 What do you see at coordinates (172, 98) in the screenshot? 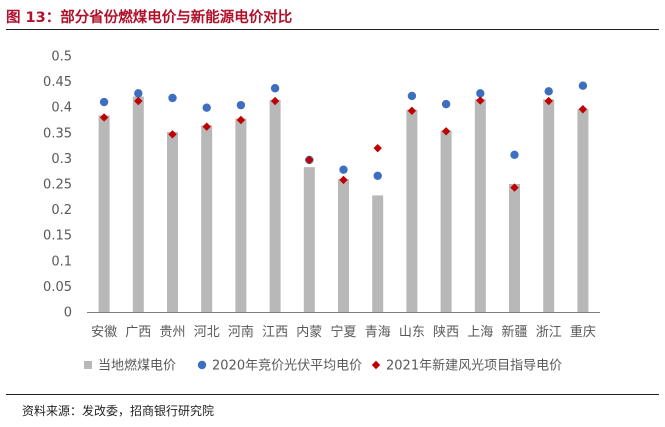
I see `dot-贵州` at bounding box center [172, 98].